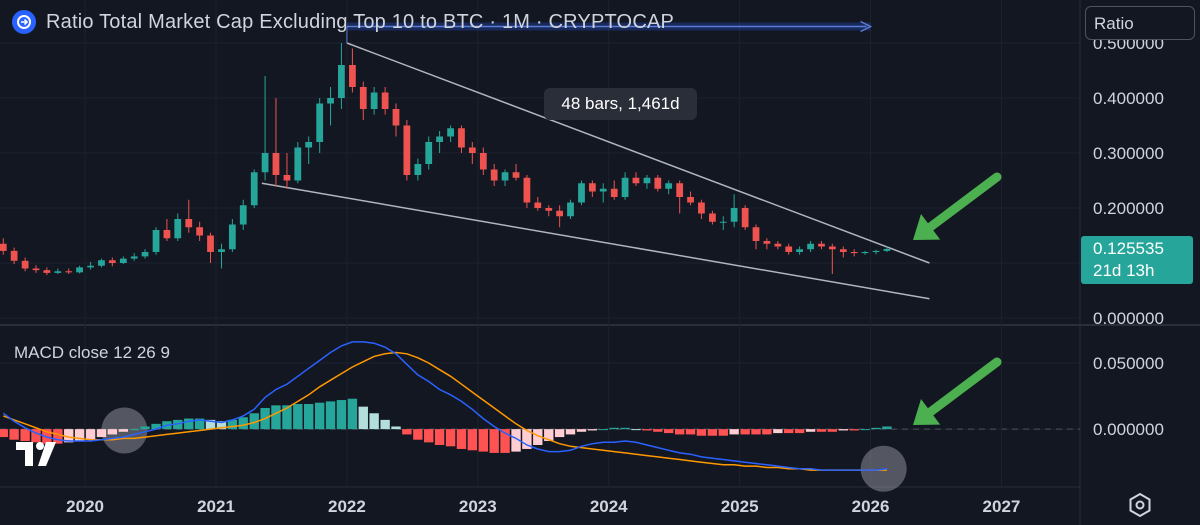  Describe the element at coordinates (927, 227) in the screenshot. I see `arrow-head` at that location.